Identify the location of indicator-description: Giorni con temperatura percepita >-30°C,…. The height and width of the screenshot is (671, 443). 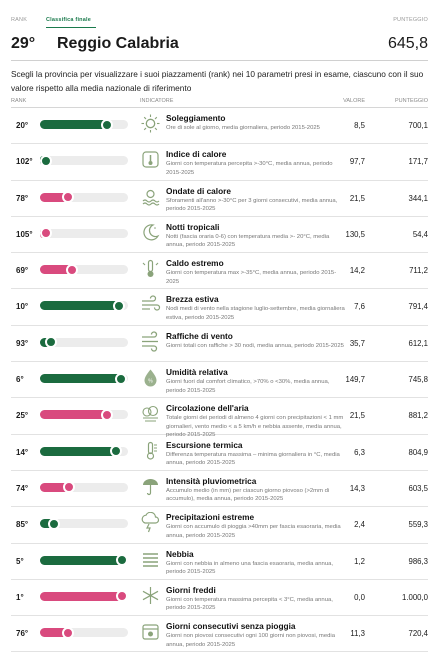
(249, 168).